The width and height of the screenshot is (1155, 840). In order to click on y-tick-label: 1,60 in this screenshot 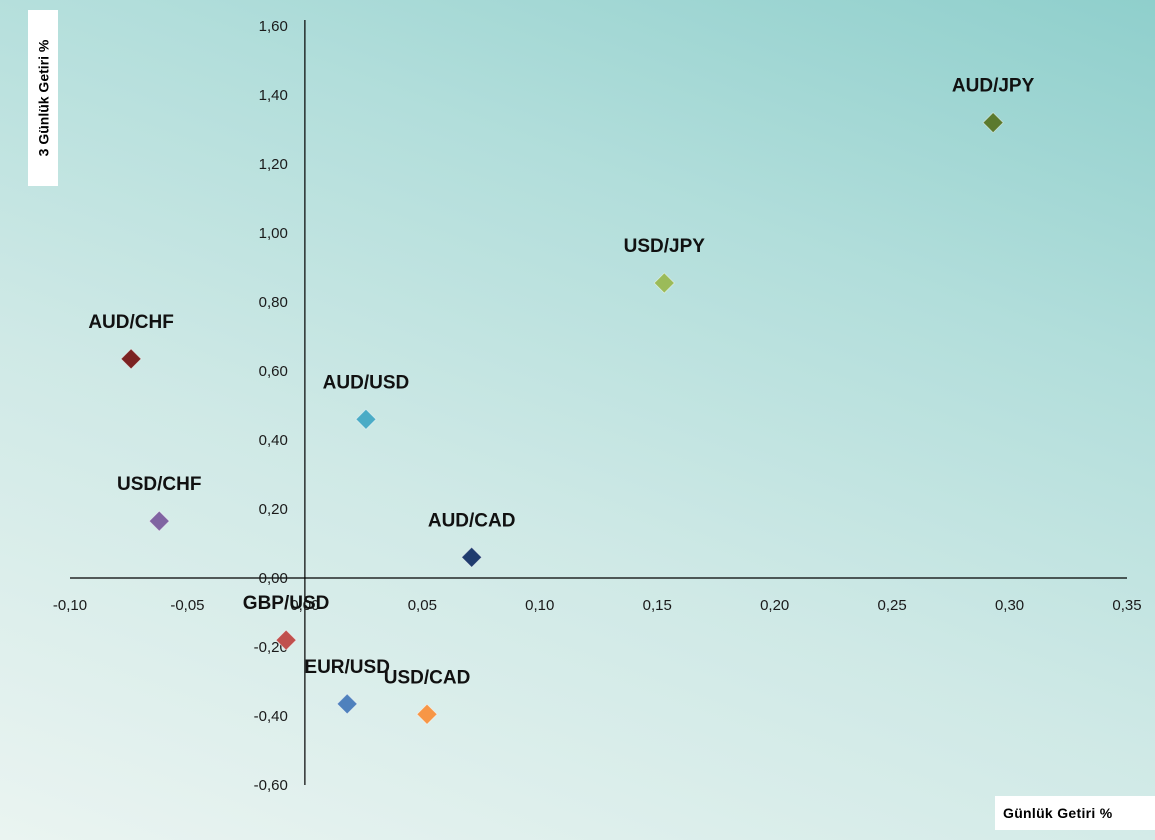, I will do `click(273, 26)`.